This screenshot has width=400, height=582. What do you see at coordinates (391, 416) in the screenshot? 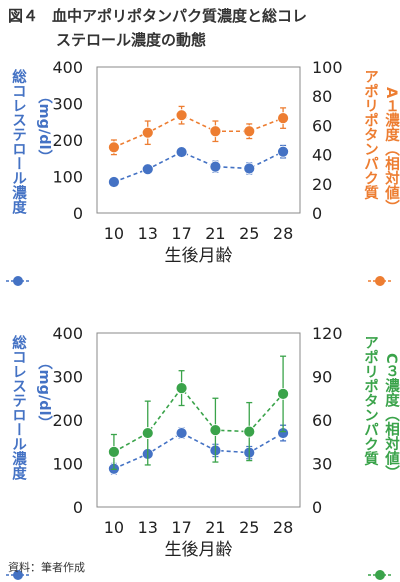
I see `y-right-axis-label-2: C３濃度（相対値）` at bounding box center [391, 416].